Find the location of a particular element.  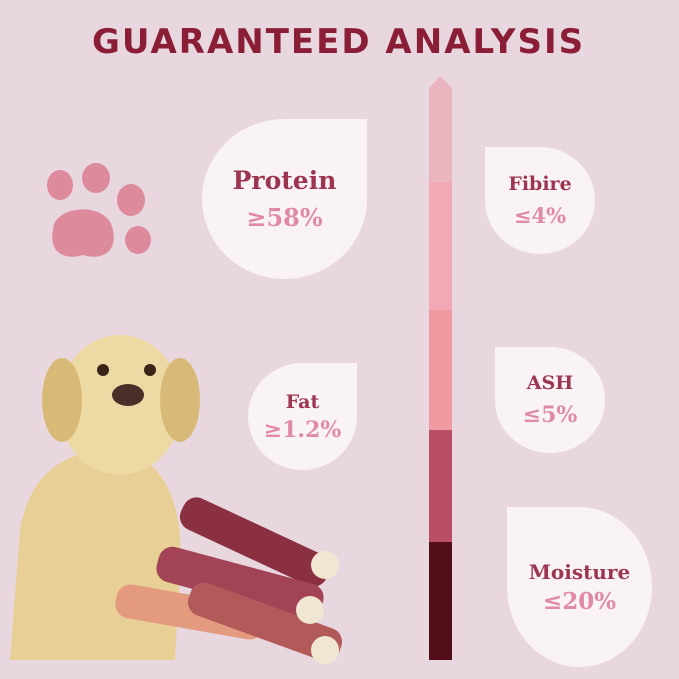

ash-bubble: ASH ≤5% is located at coordinates (550, 400).